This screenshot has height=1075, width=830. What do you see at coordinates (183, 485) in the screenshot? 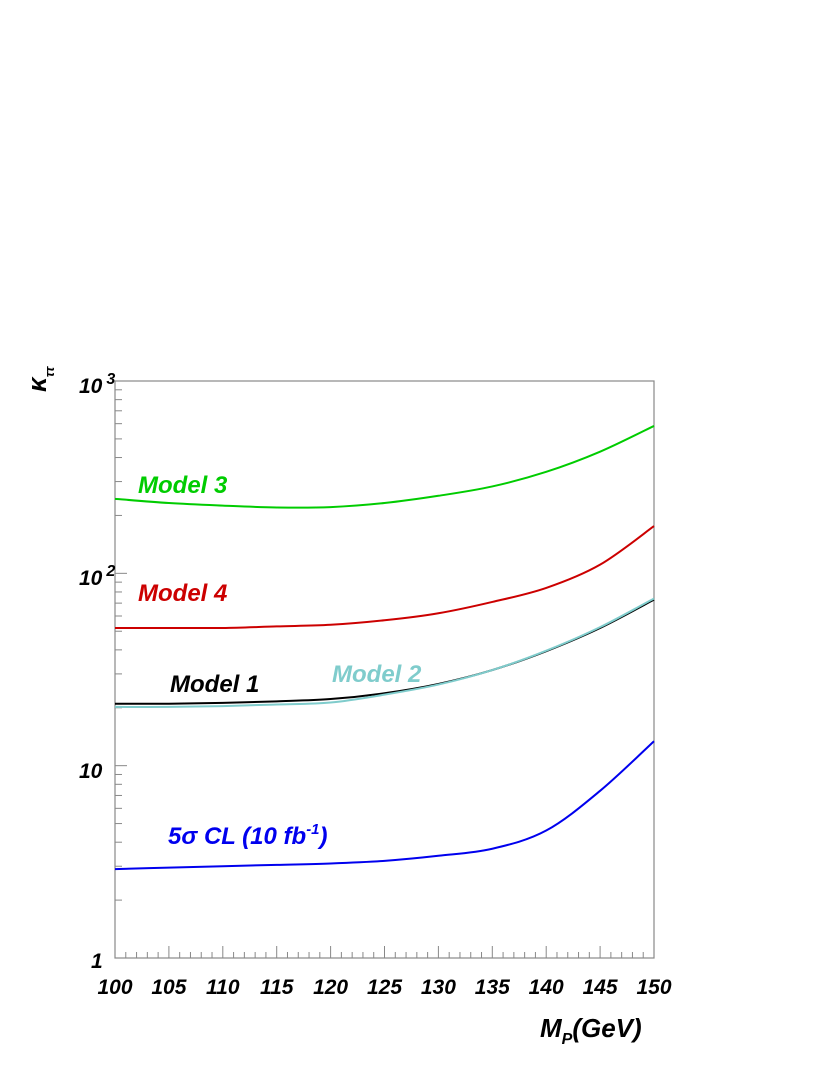
I see `label-model-3: Model 3` at bounding box center [183, 485].